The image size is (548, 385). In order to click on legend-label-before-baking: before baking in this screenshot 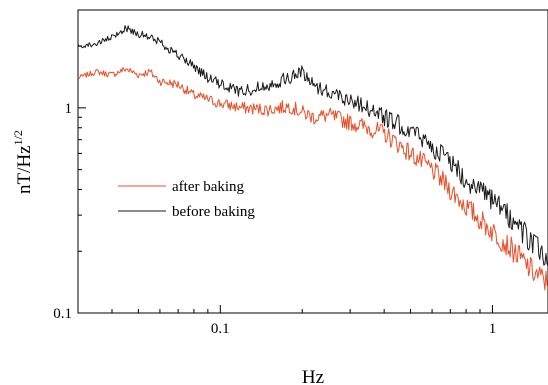, I will do `click(213, 212)`.